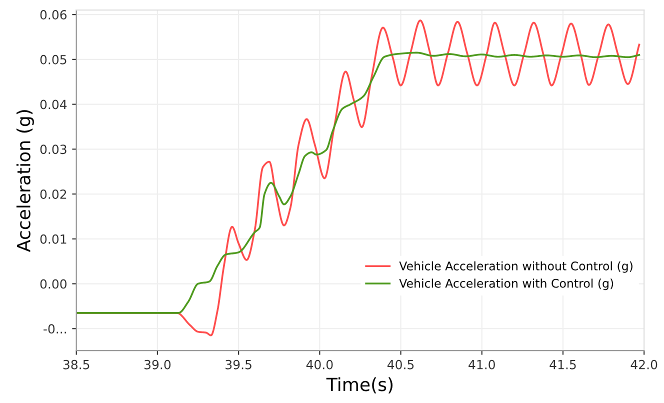 The height and width of the screenshot is (403, 664). Describe the element at coordinates (53, 59) in the screenshot. I see `y-tick-label: 0.05` at that location.